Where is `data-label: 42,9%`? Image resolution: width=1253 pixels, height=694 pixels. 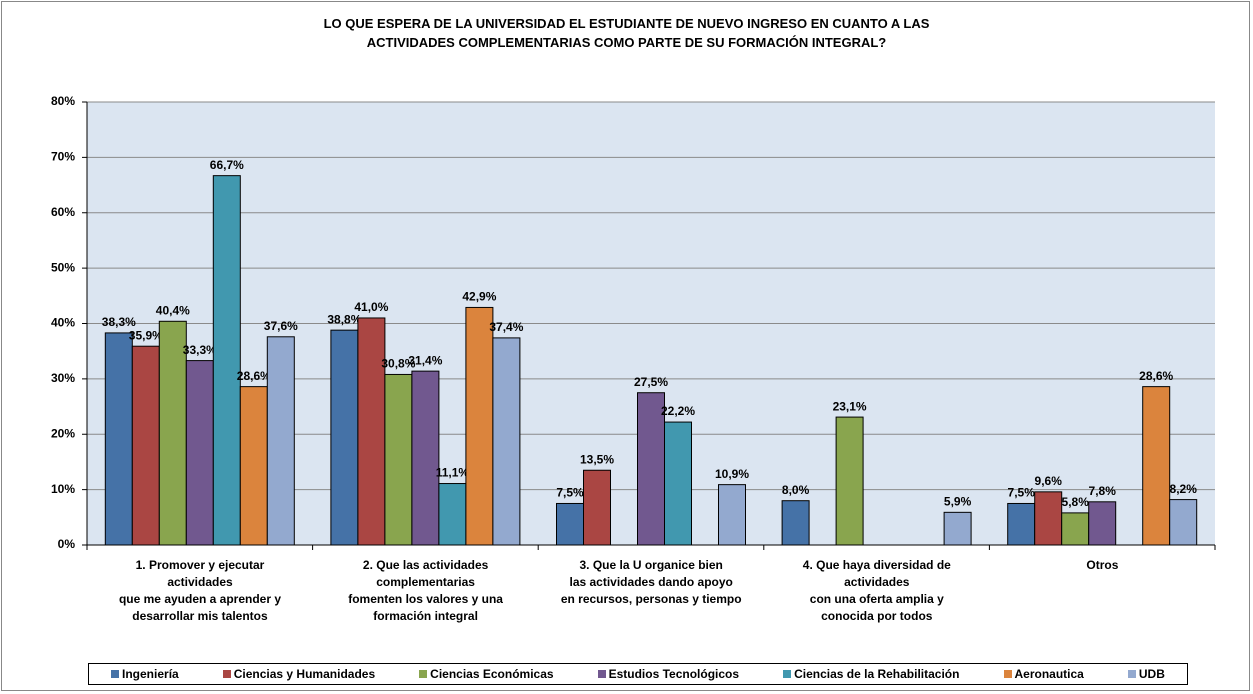
data-label: 42,9% is located at coordinates (479, 297).